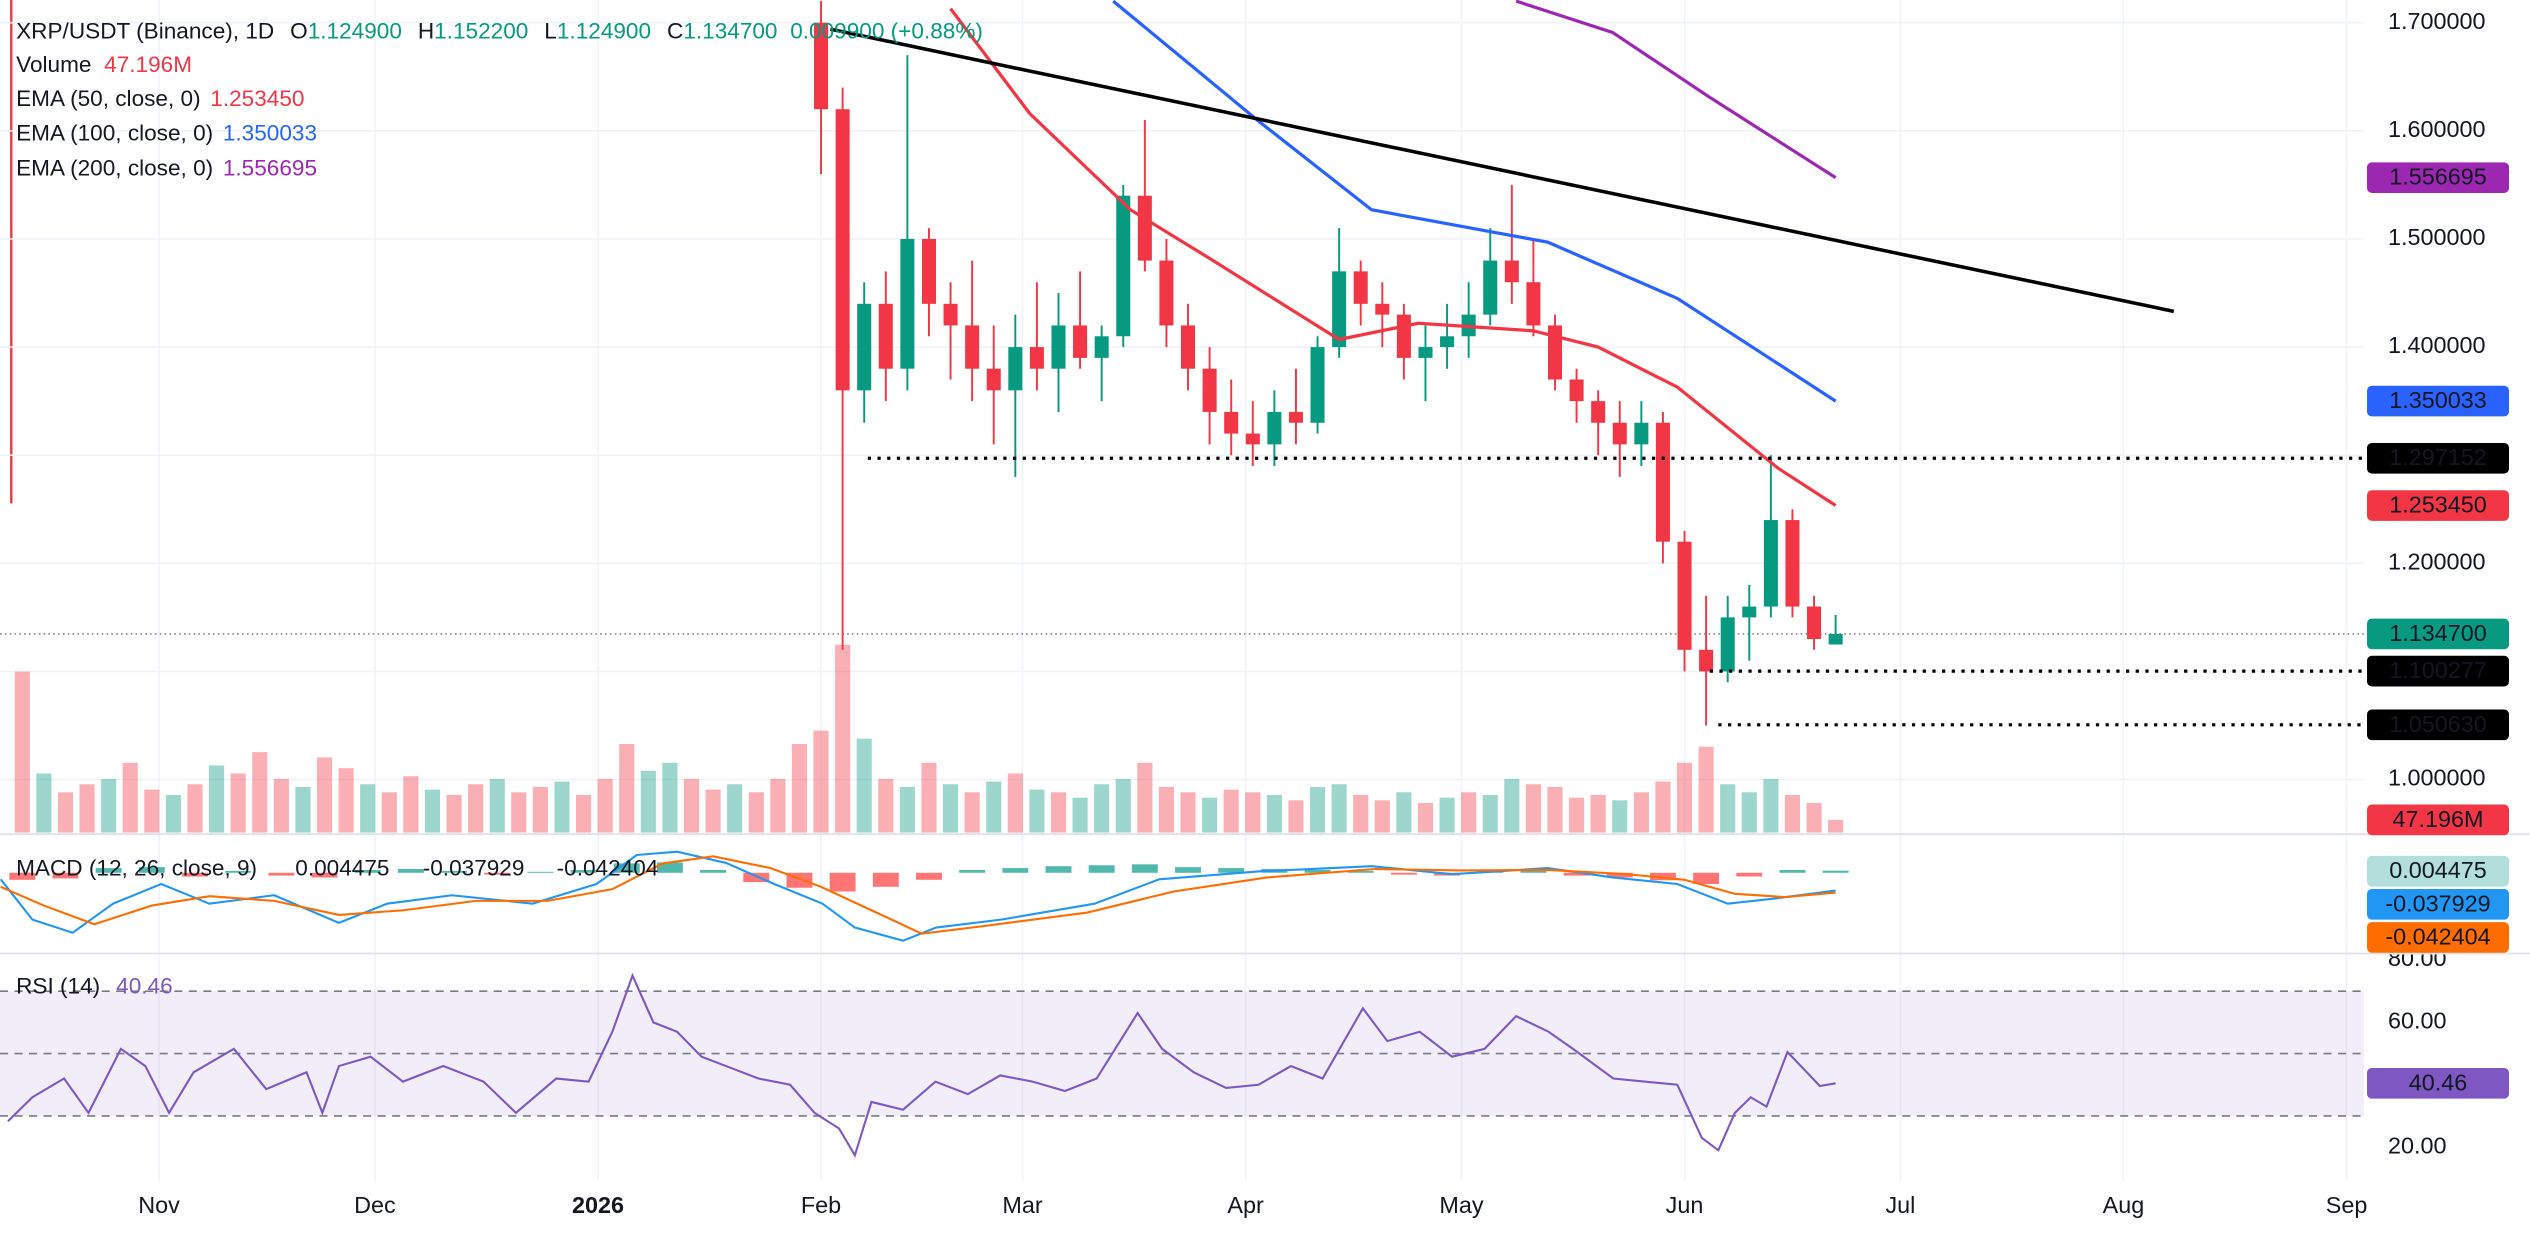 This screenshot has width=2530, height=1253. I want to click on y-tick-label: 1.600000, so click(2437, 129).